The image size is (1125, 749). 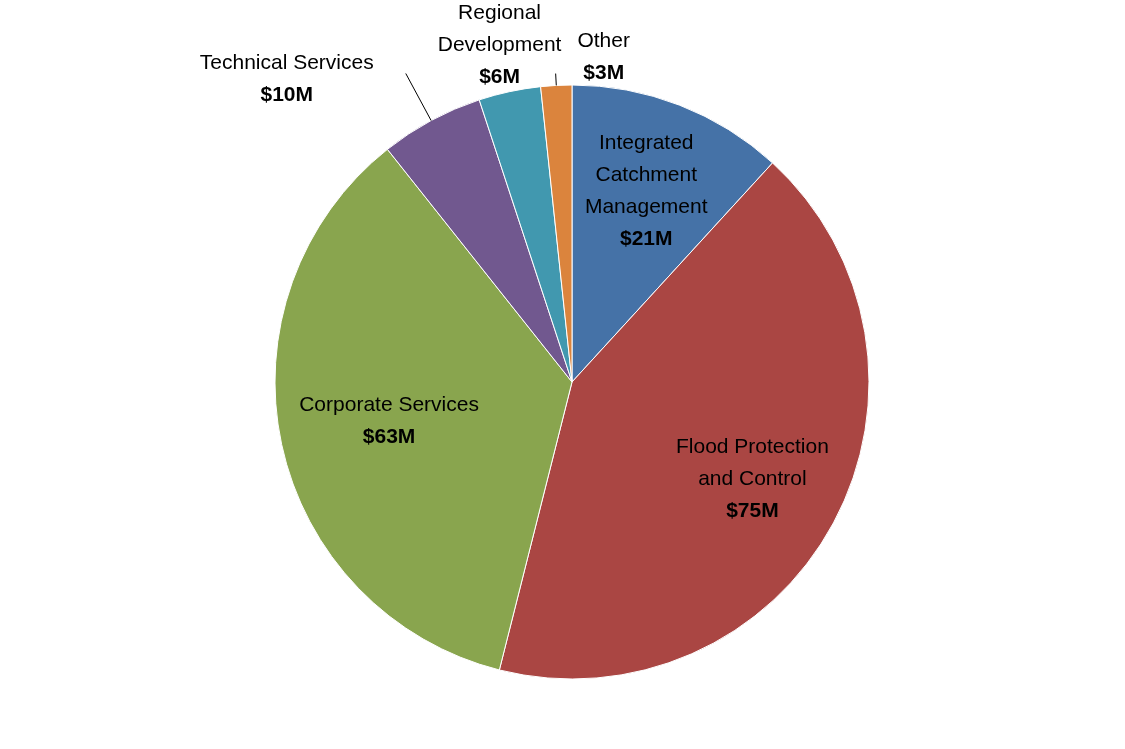 What do you see at coordinates (752, 462) in the screenshot?
I see `slice-label: Flood Protection and Control` at bounding box center [752, 462].